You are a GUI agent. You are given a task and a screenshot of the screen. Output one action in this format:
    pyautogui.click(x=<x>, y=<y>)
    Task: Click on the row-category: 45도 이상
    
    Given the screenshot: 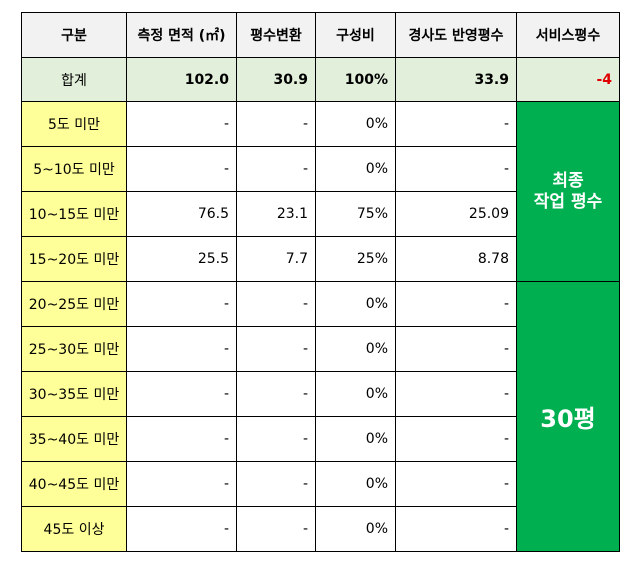 What is the action you would take?
    pyautogui.click(x=74, y=529)
    